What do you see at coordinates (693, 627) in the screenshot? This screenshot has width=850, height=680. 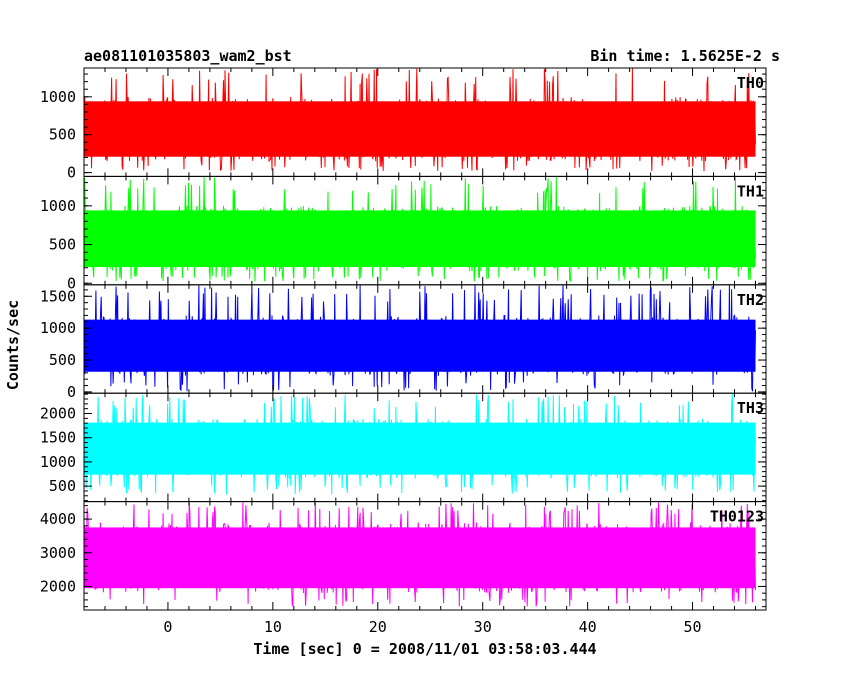 I see `x-tick-label: 50` at bounding box center [693, 627].